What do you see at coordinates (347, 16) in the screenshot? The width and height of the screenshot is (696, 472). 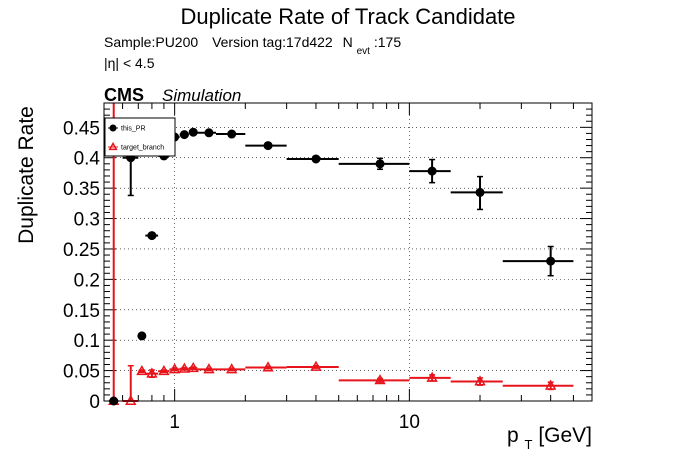 I see `chart-title: Duplicate Rate of Track Candidate` at bounding box center [347, 16].